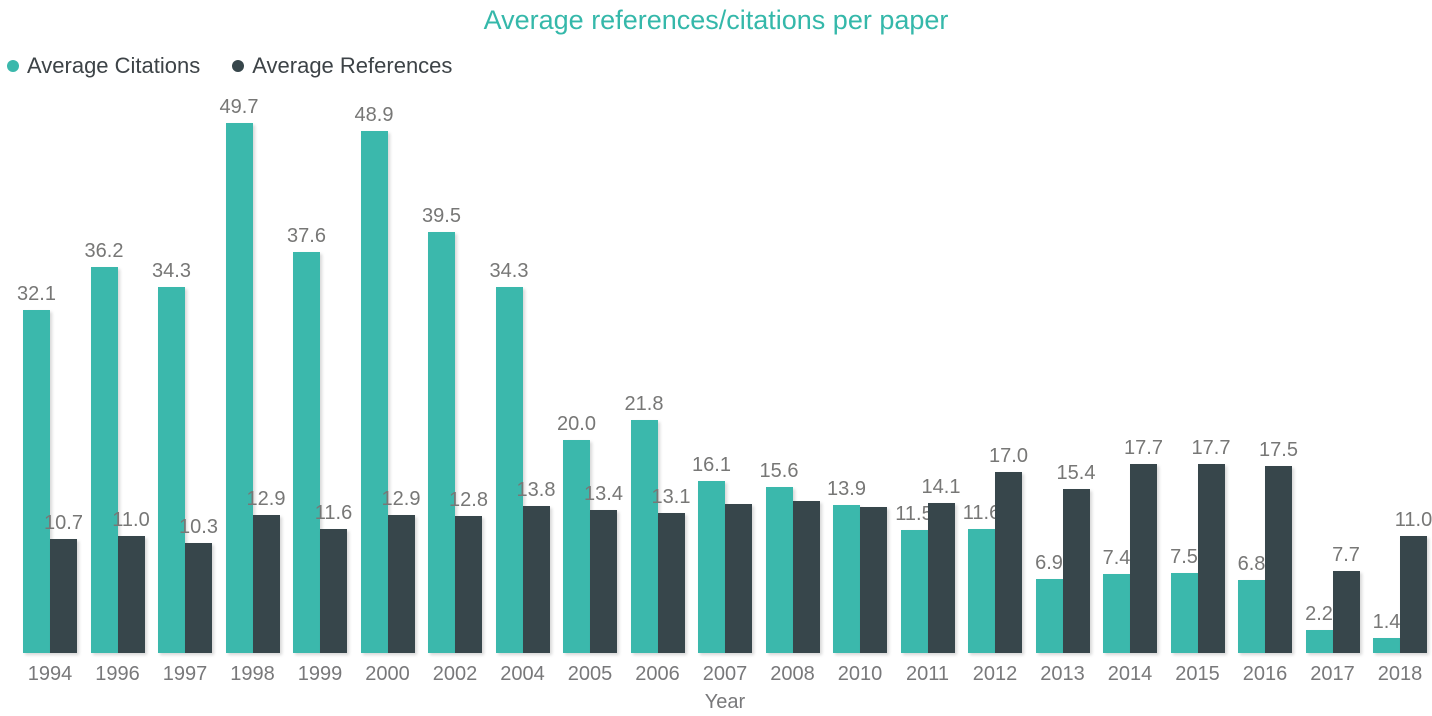 Image resolution: width=1432 pixels, height=716 pixels. What do you see at coordinates (401, 571) in the screenshot?
I see `references-bar-2000: 12.9` at bounding box center [401, 571].